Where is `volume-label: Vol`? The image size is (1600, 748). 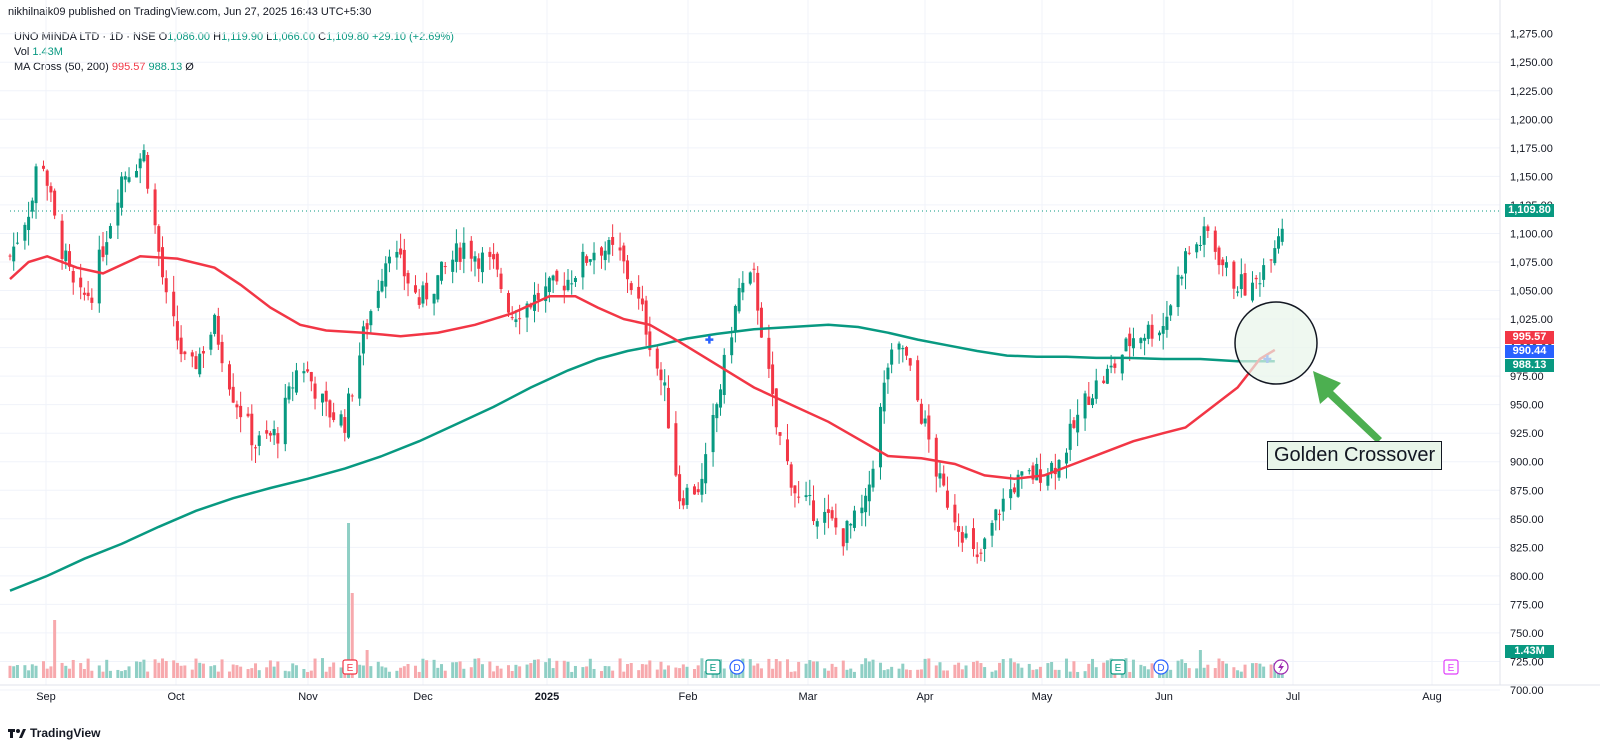 volume-label: Vol is located at coordinates (22, 52).